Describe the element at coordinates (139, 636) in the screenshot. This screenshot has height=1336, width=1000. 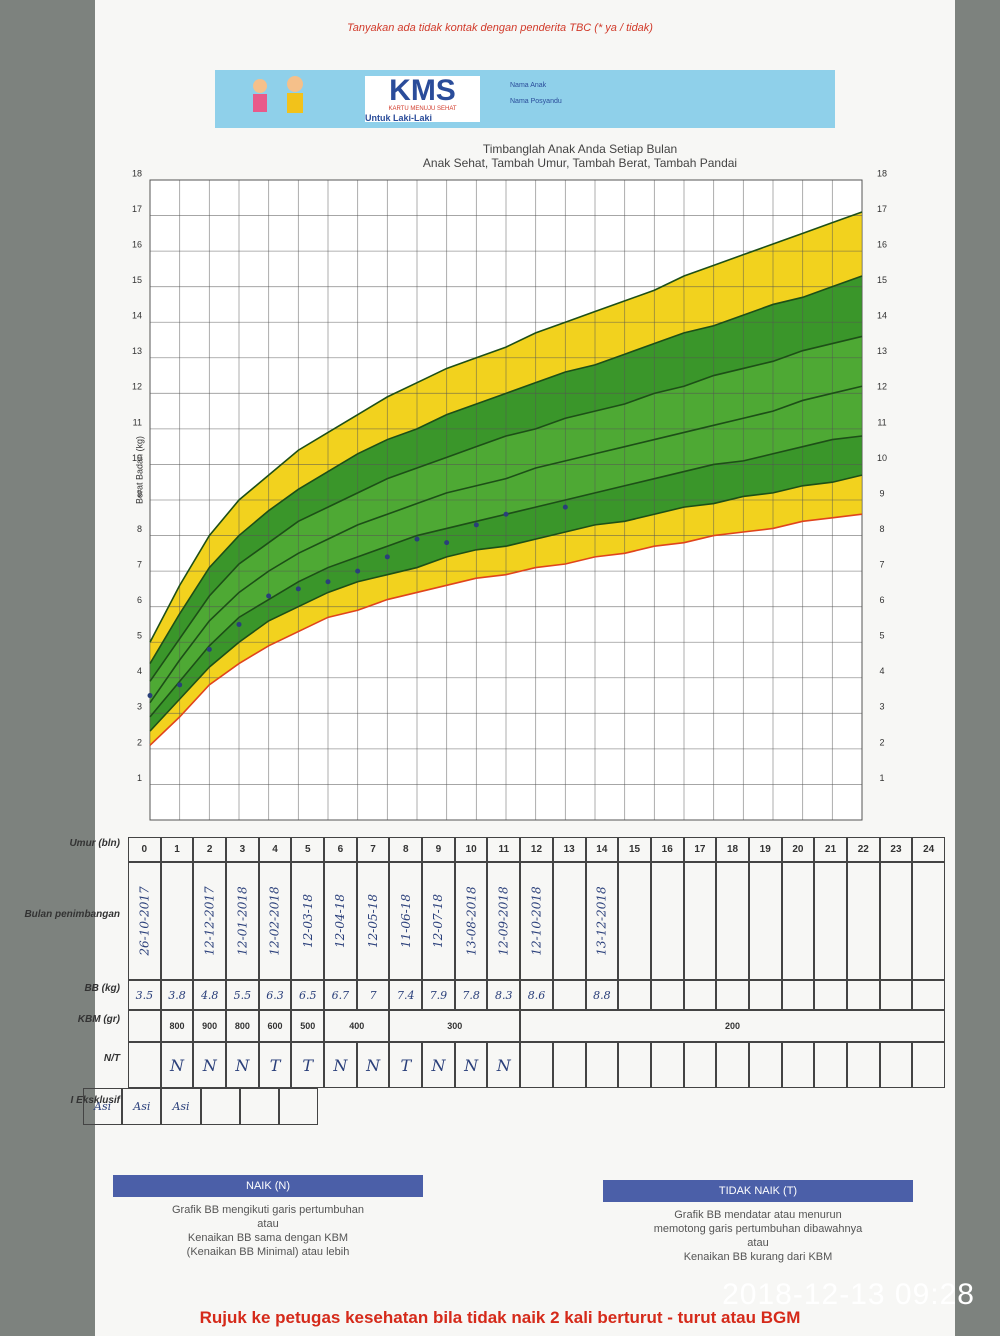
I see `y-tick-label: 5` at that location.